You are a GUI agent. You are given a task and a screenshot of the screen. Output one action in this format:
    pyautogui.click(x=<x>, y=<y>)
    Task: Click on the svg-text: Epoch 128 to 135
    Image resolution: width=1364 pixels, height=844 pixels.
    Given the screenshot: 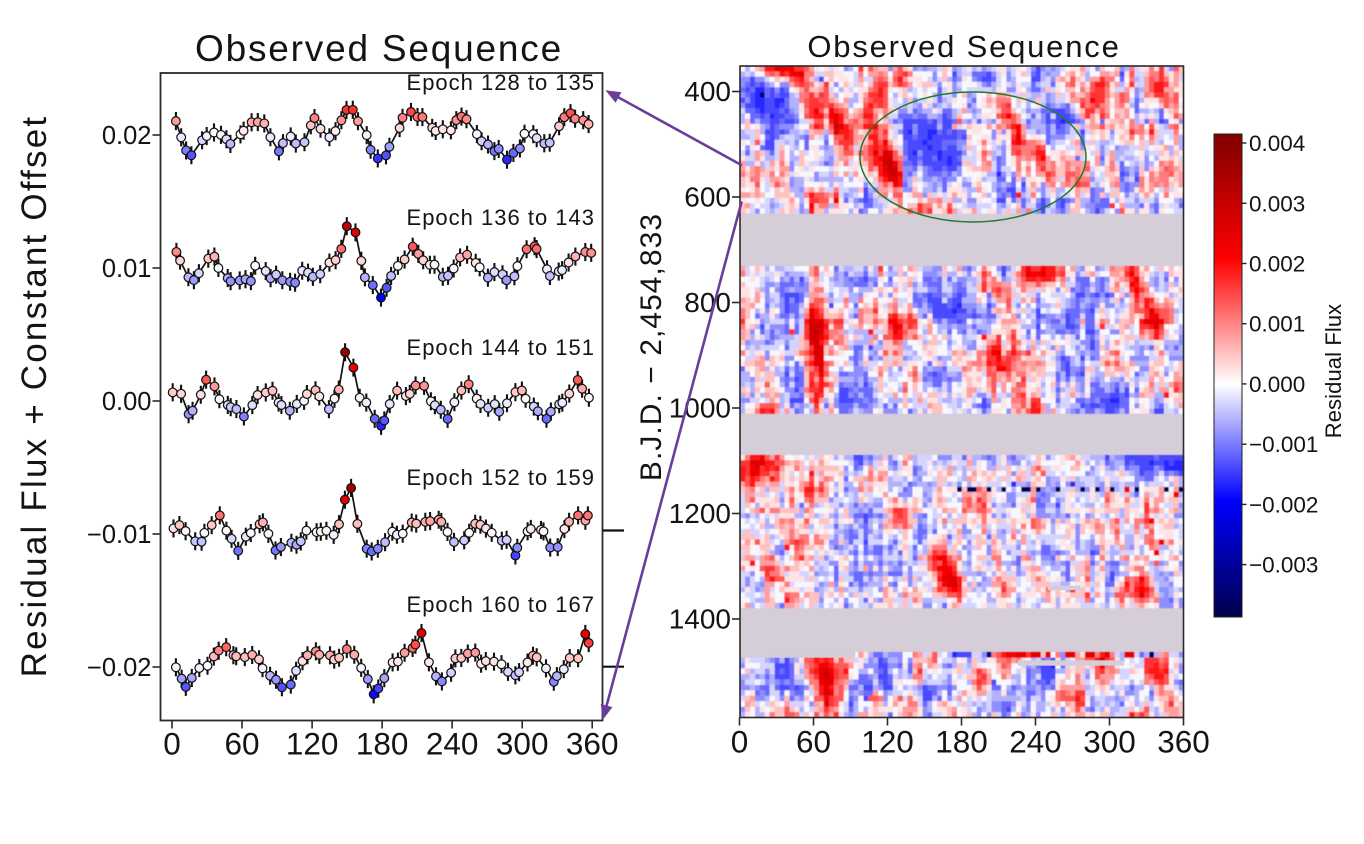 What is the action you would take?
    pyautogui.click(x=501, y=82)
    